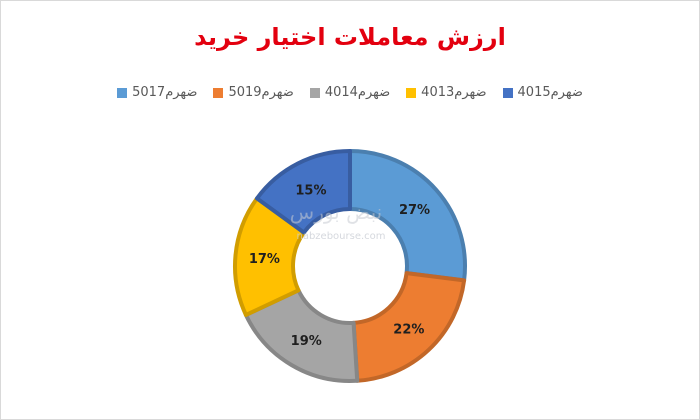  What do you see at coordinates (340, 236) in the screenshot?
I see `watermark-url: nabzebourse.com` at bounding box center [340, 236].